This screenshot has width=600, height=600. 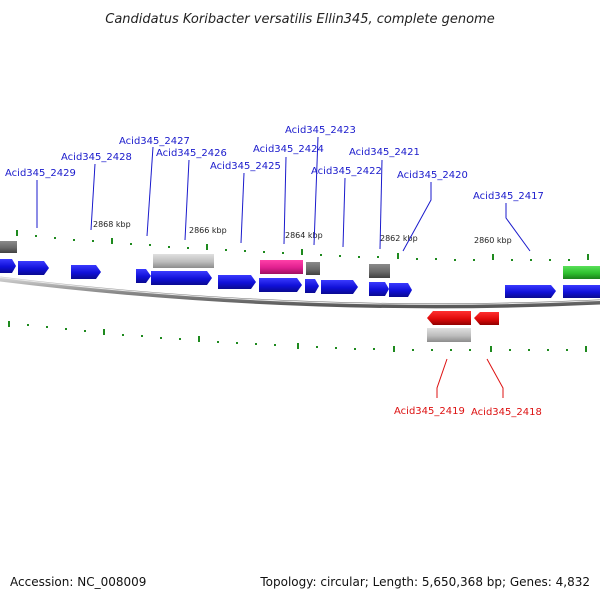 I want to click on gene-label-acid345-2417: Acid345_2417, so click(x=508, y=196).